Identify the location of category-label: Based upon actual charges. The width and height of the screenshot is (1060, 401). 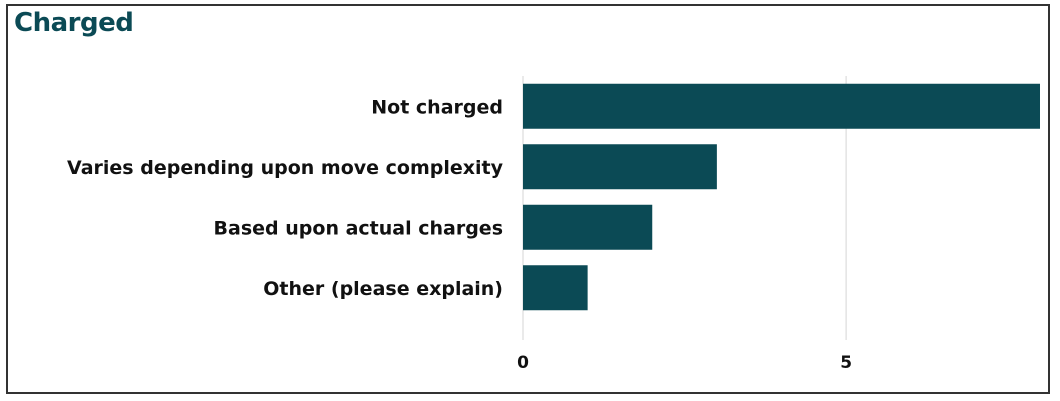
(358, 228).